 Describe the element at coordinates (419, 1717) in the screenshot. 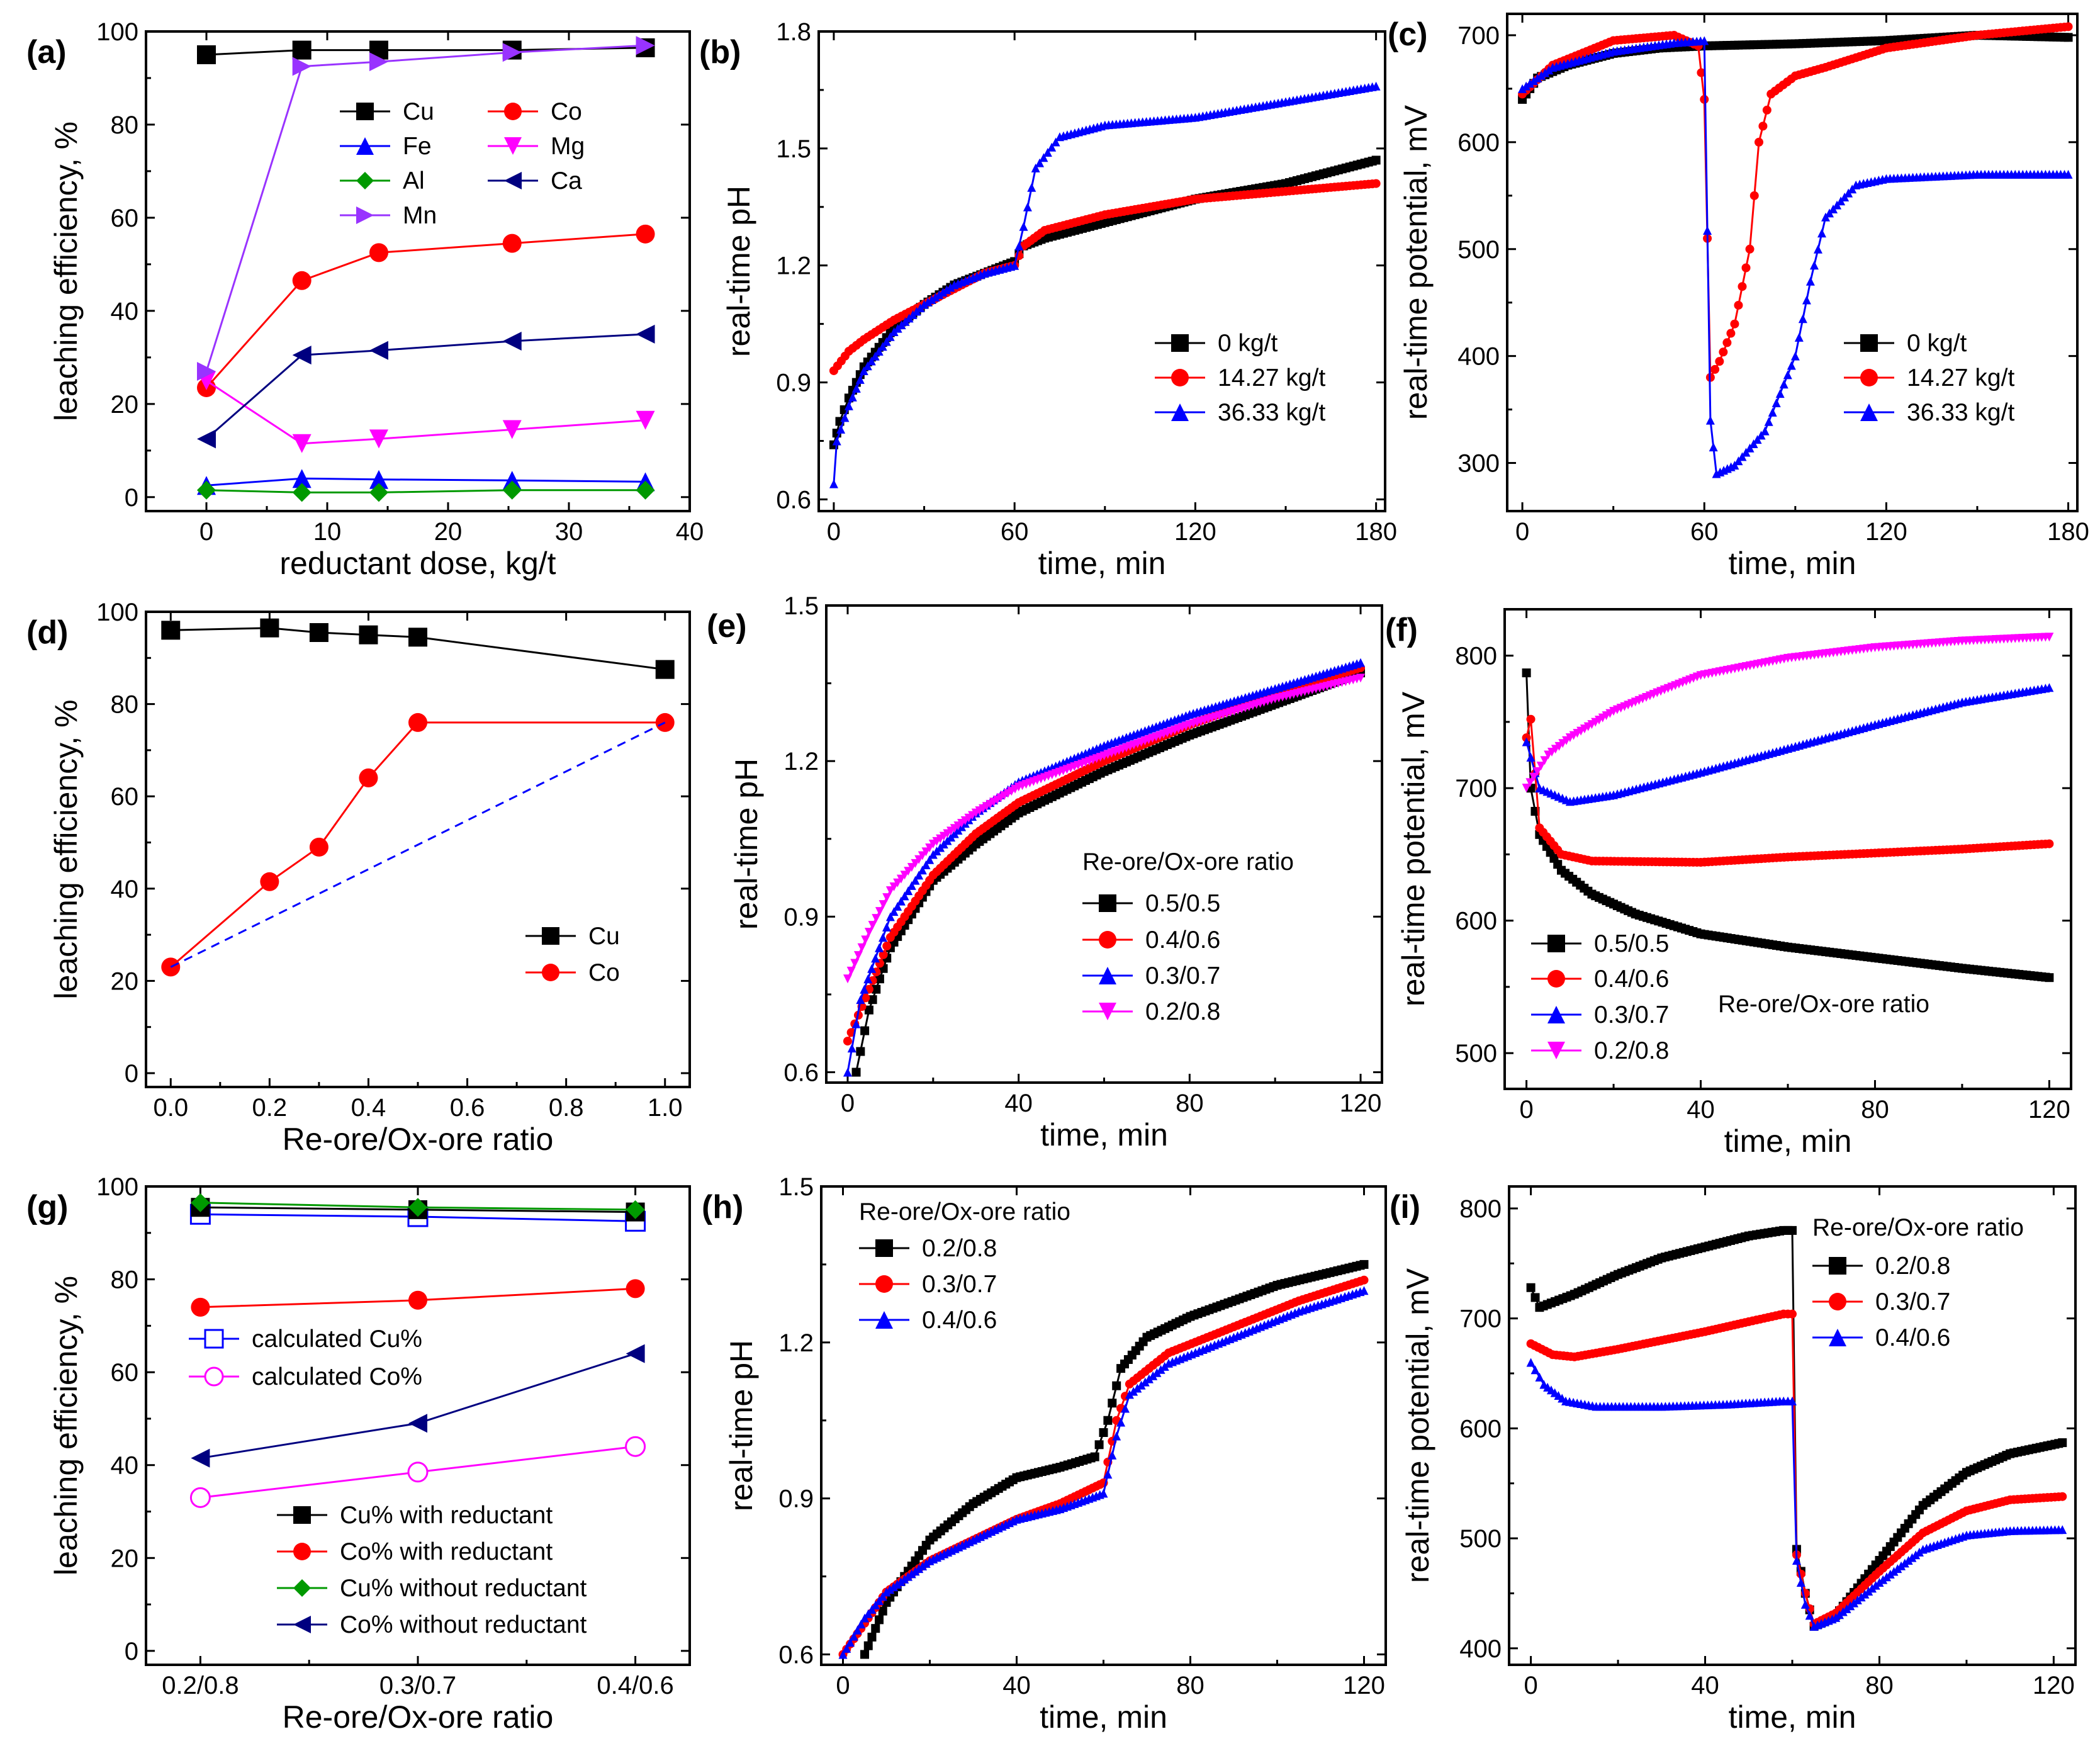

I see `x-axis-label: Re-ore/Ox-ore ratio` at that location.